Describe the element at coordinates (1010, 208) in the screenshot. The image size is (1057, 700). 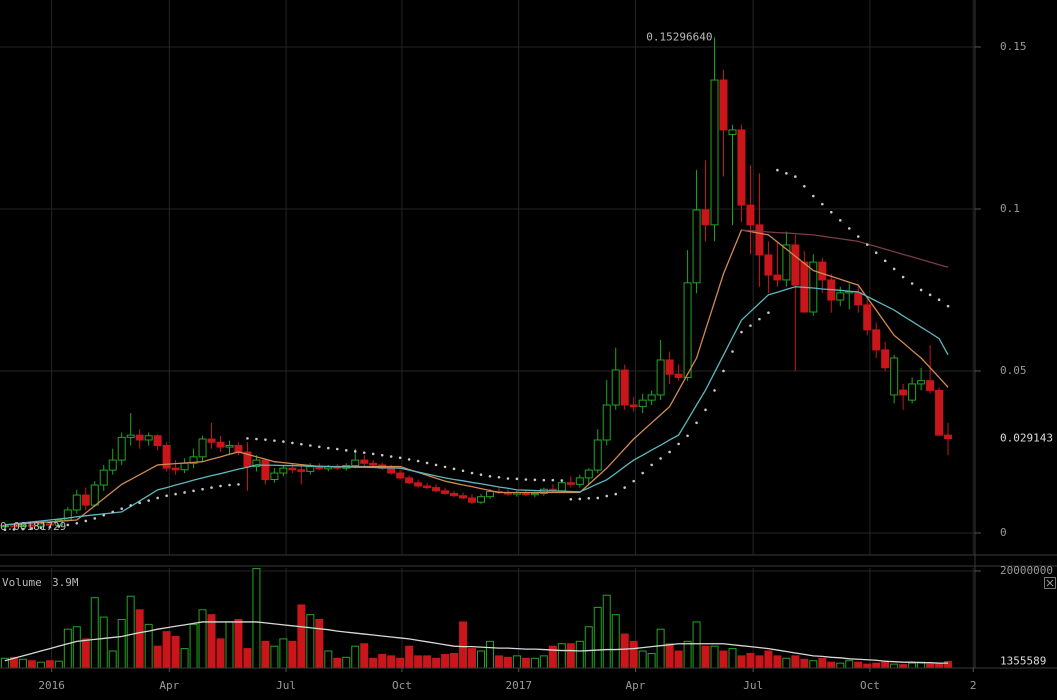
I see `y-tick-label: 0.1` at that location.